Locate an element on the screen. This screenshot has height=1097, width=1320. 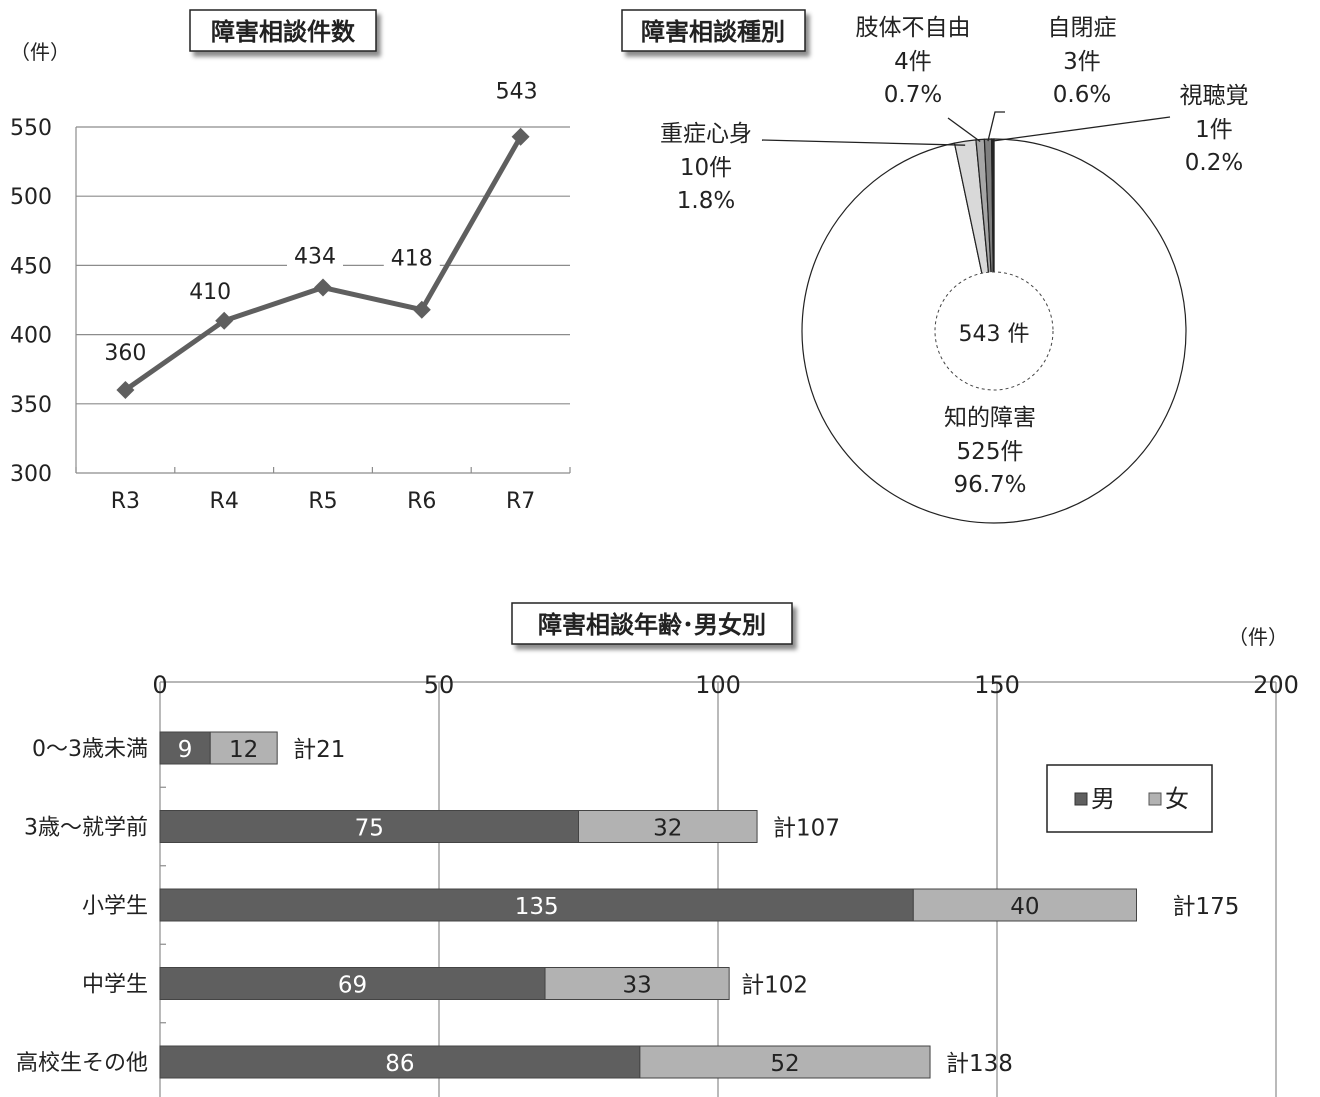
y-tick-label: 500 is located at coordinates (31, 197).